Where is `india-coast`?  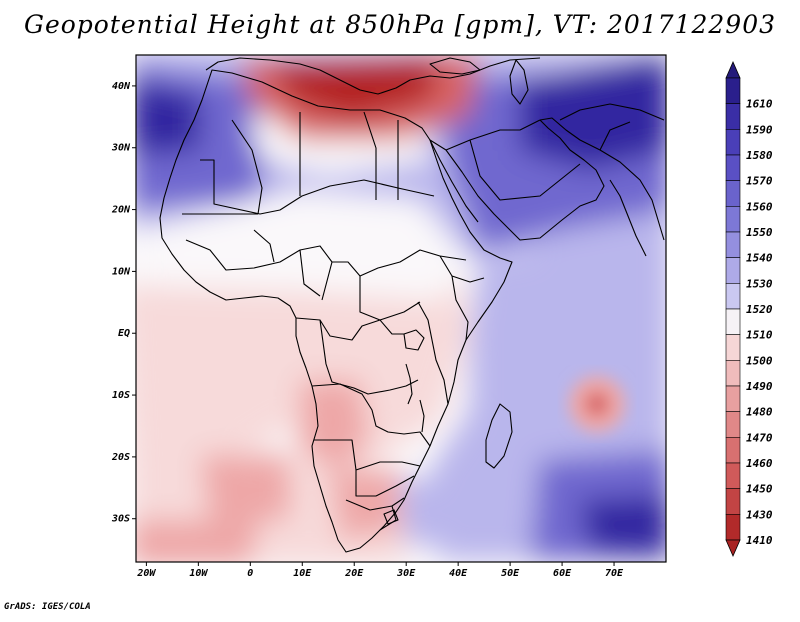
india-coast is located at coordinates (628, 218).